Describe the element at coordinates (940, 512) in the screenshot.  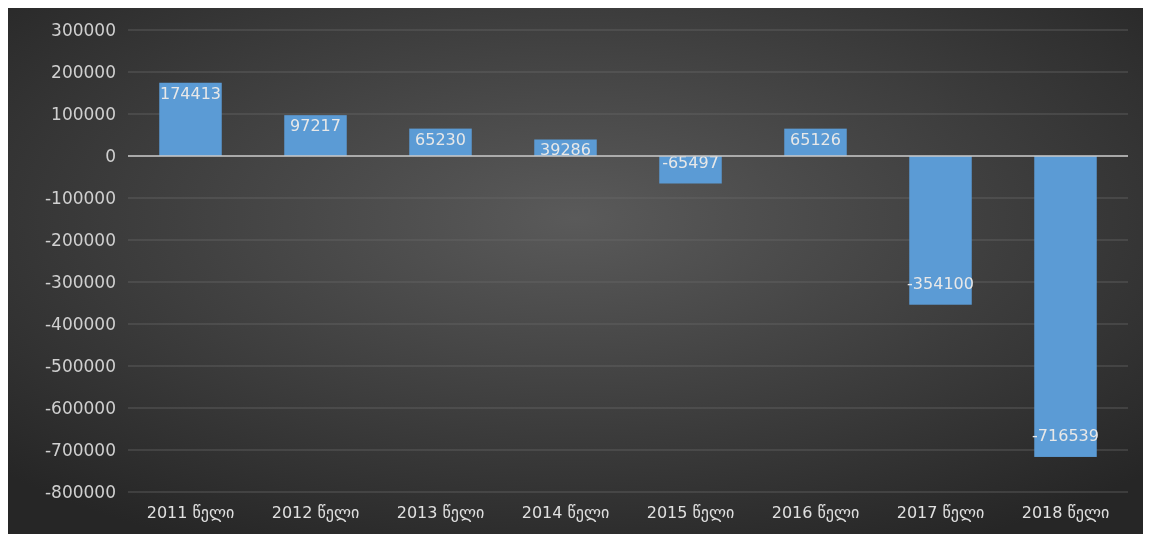
I see `x-tick-label: 2017 წელი` at that location.